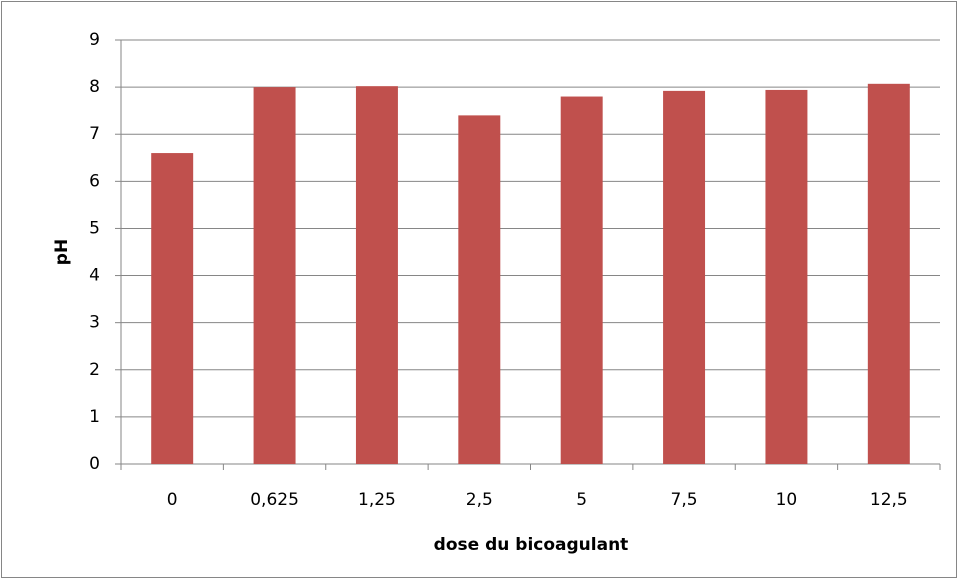  Describe the element at coordinates (94, 87) in the screenshot. I see `y-tick-label: 8` at that location.